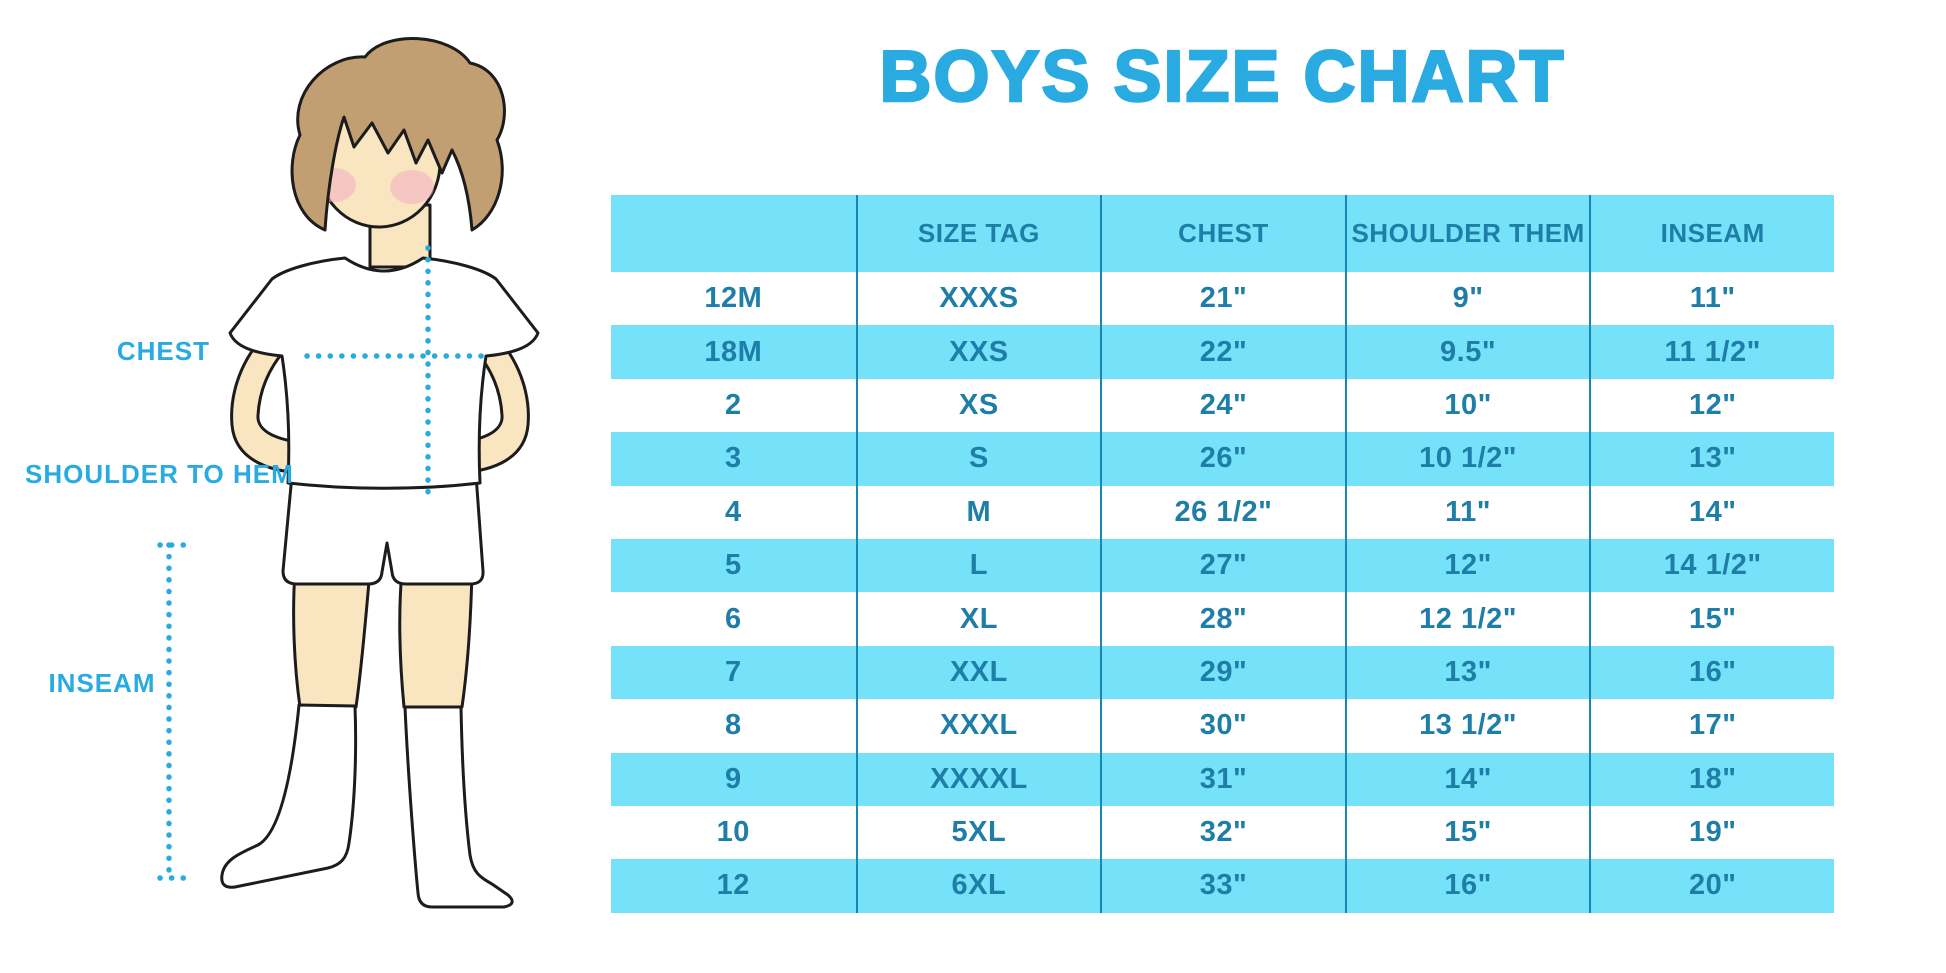 The image size is (1946, 973). Describe the element at coordinates (1222, 352) in the screenshot. I see `table-cell: 22"` at that location.